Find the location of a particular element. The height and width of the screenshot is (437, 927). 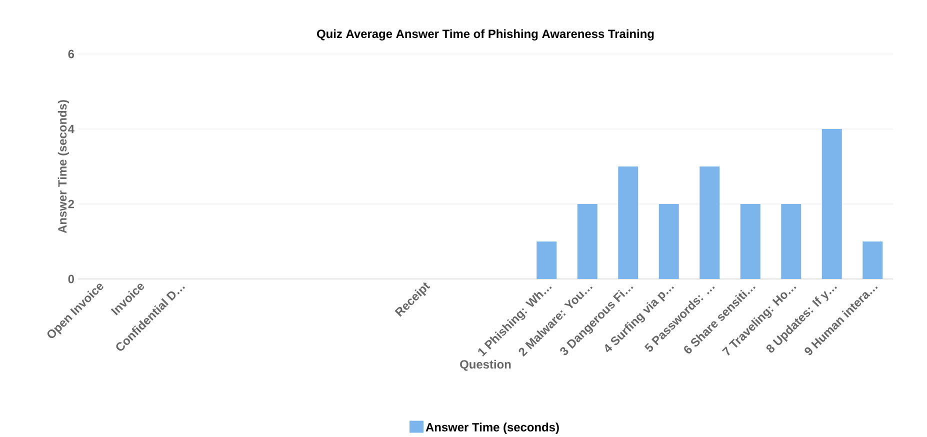

y-axis-title: Answer Time (seconds) is located at coordinates (63, 167).